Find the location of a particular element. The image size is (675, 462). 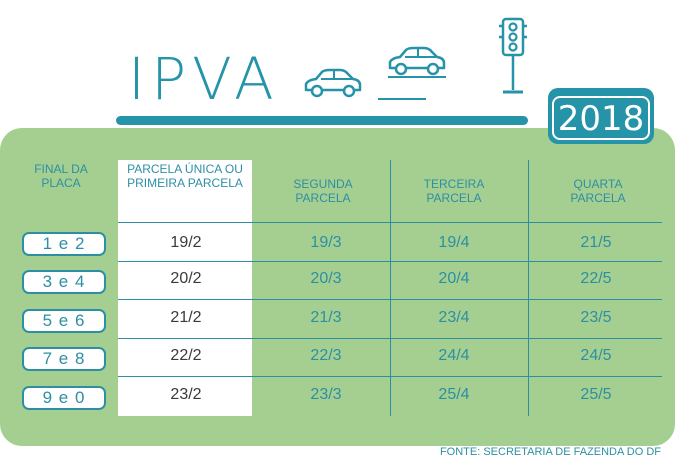

table-cell: 20/3 is located at coordinates (326, 278).